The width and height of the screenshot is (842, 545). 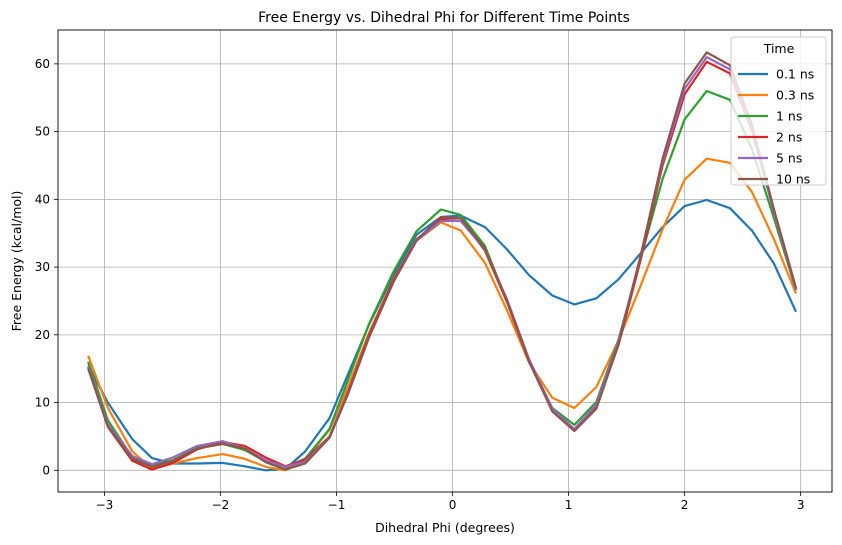 What do you see at coordinates (42, 267) in the screenshot?
I see `y-tick-label: 30` at bounding box center [42, 267].